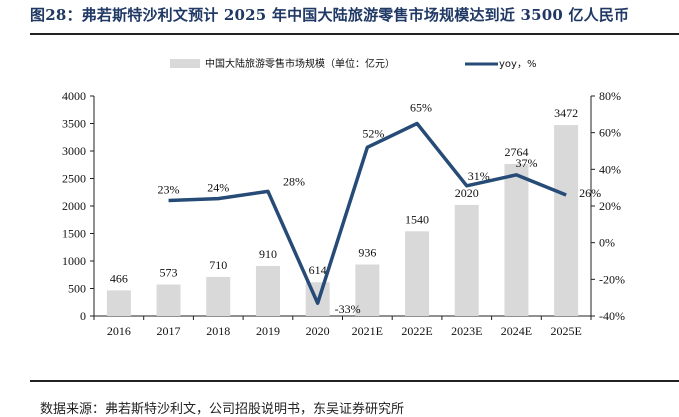 This screenshot has width=679, height=417. I want to click on x-tick-label: 2020, so click(318, 331).